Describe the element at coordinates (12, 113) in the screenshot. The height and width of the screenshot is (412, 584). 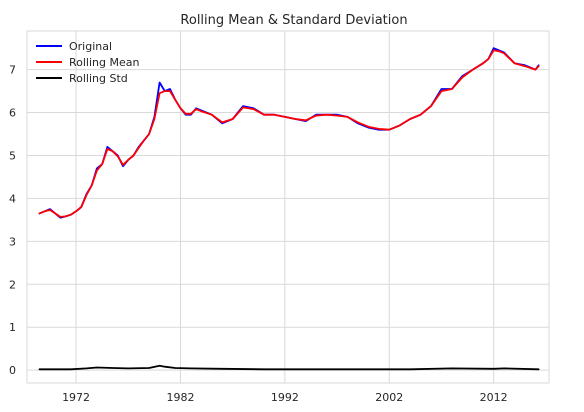
I see `y-tick-label: 6` at that location.